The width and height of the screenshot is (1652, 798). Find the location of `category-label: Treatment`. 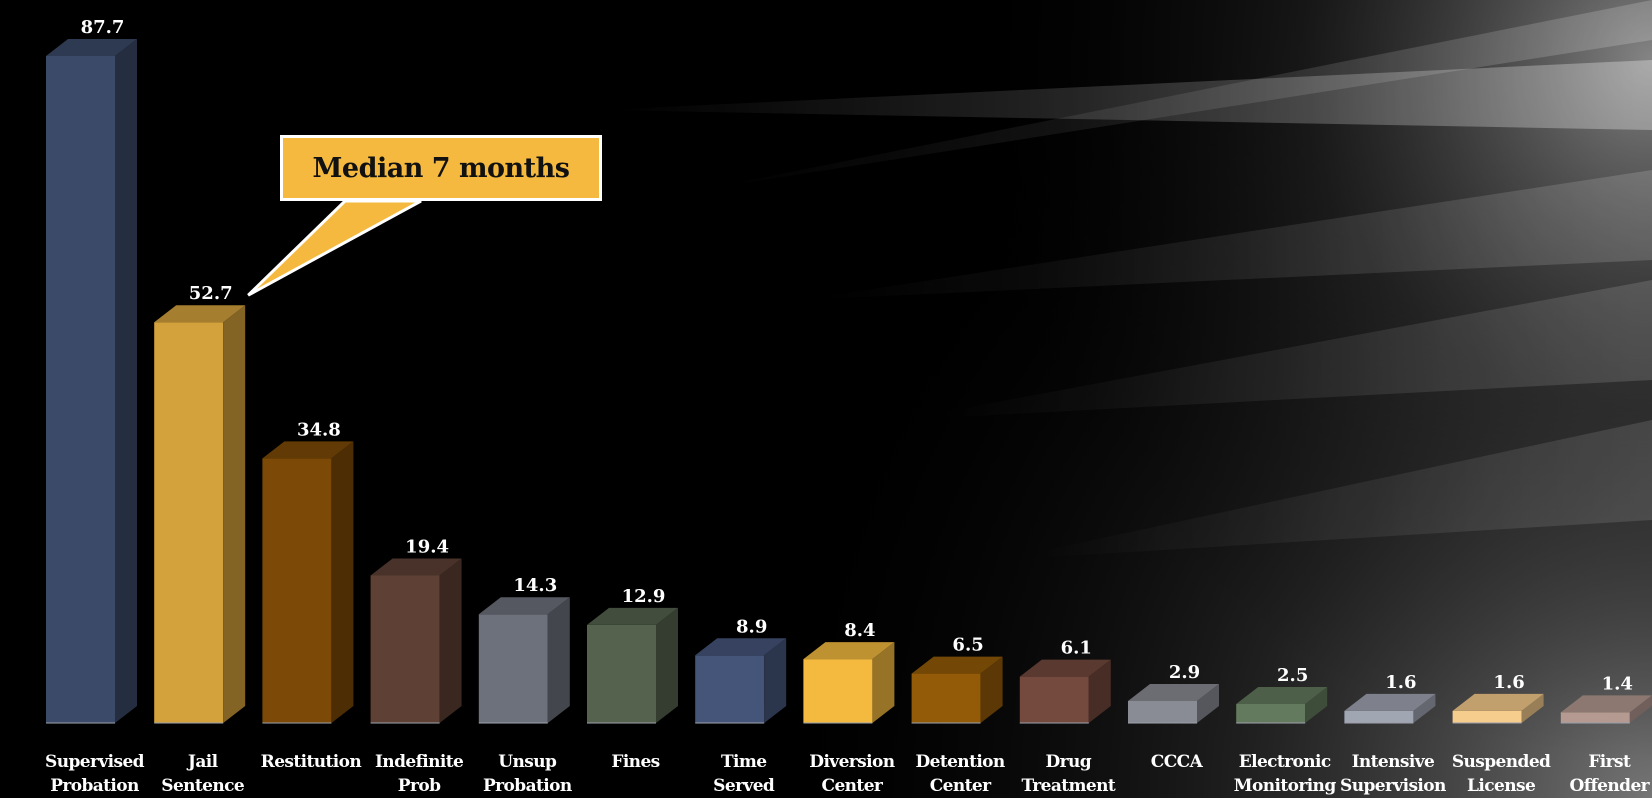

category-label: Treatment is located at coordinates (1068, 786).